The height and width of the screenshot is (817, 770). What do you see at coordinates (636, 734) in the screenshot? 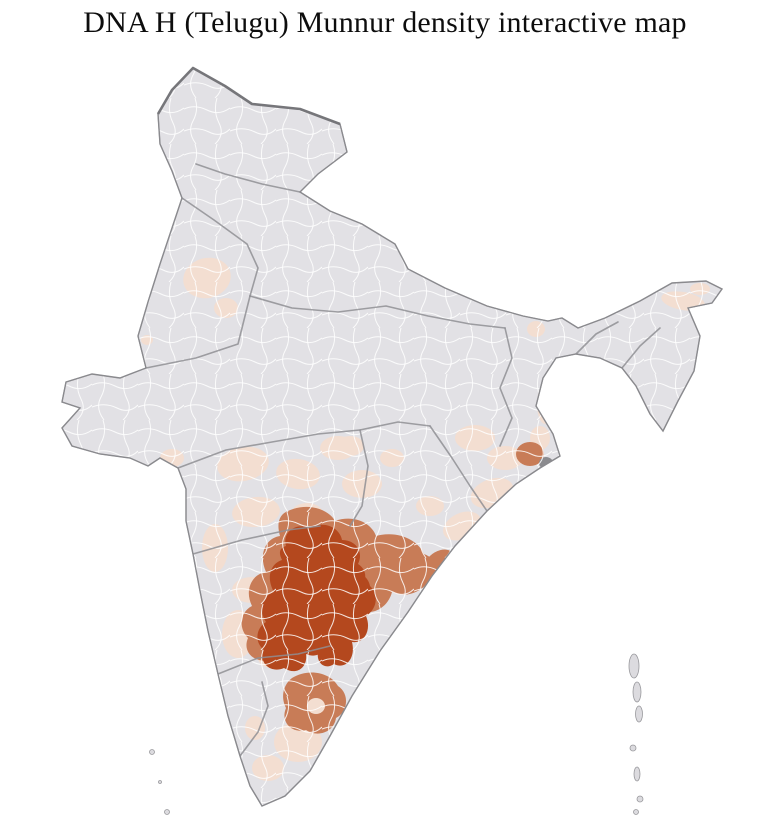
I see `andaman-islands` at bounding box center [636, 734].